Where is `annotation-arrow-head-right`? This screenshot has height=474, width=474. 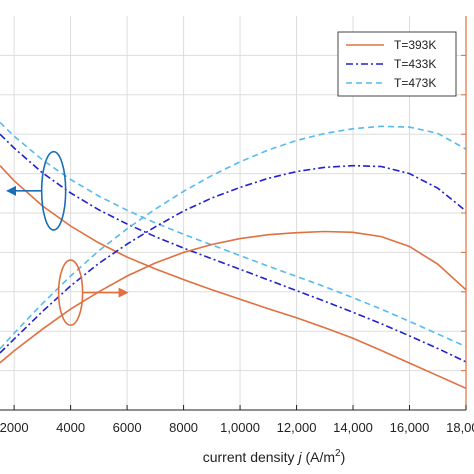
annotation-arrow-head-right is located at coordinates (123, 292).